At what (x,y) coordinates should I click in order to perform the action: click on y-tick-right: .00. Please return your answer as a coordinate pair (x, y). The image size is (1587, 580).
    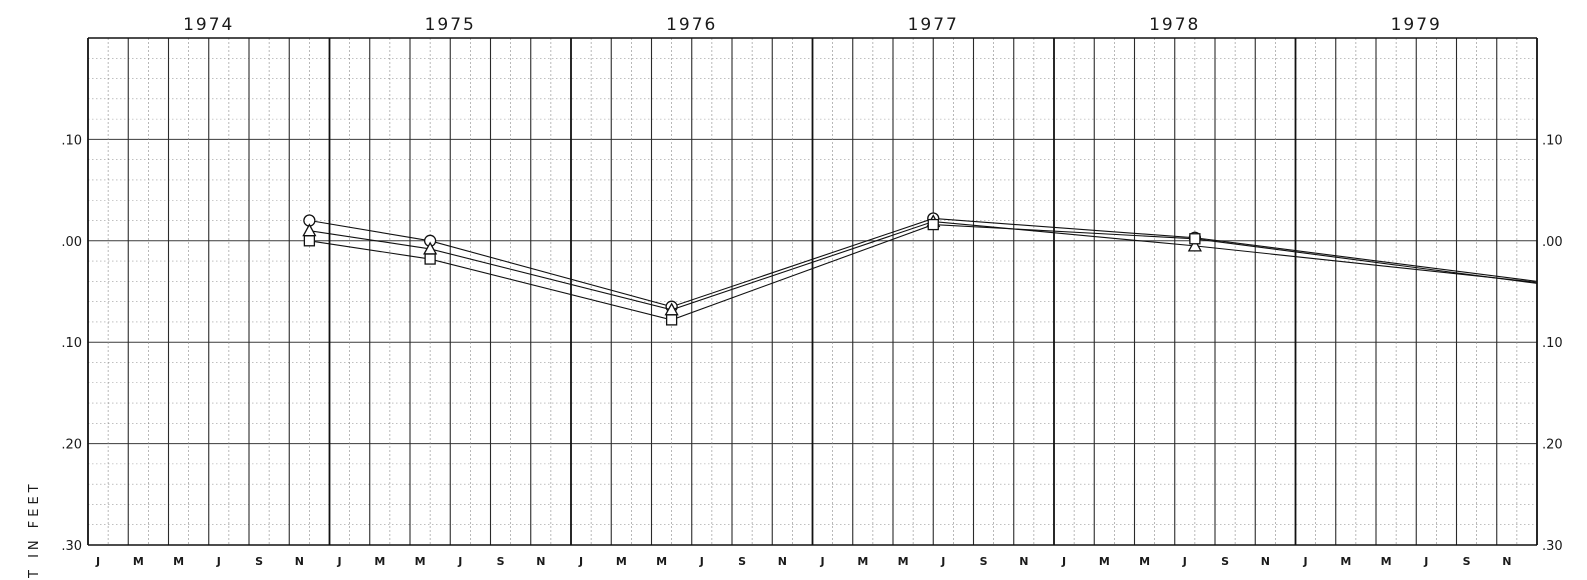
    Looking at the image, I should click on (1552, 242).